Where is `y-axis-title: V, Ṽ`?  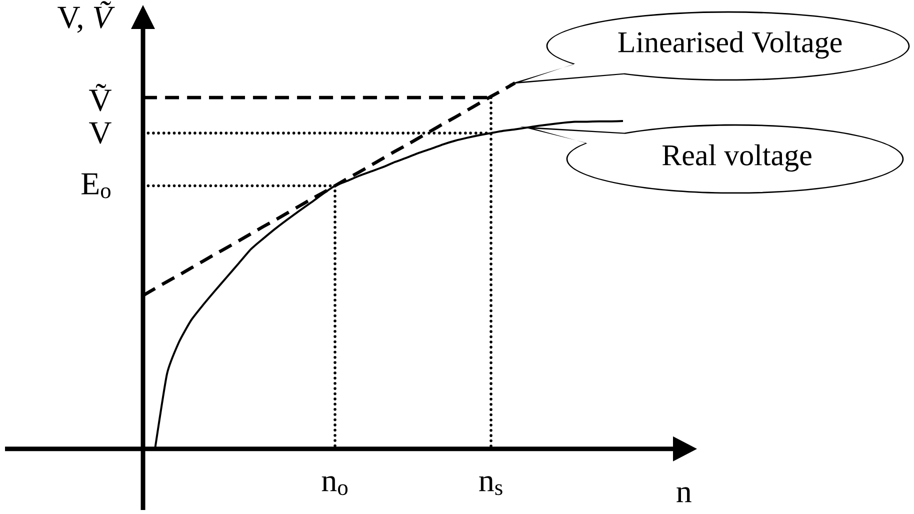 y-axis-title: V, Ṽ is located at coordinates (86, 17).